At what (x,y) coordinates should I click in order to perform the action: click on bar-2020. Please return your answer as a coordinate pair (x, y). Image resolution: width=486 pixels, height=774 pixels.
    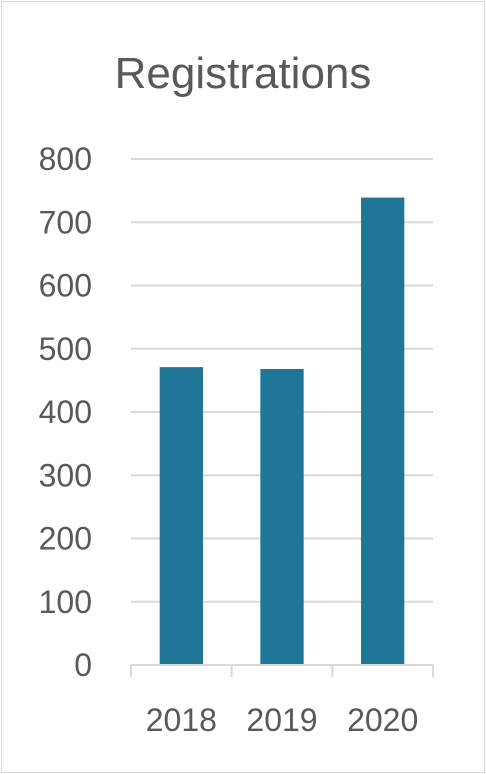
    Looking at the image, I should click on (383, 431).